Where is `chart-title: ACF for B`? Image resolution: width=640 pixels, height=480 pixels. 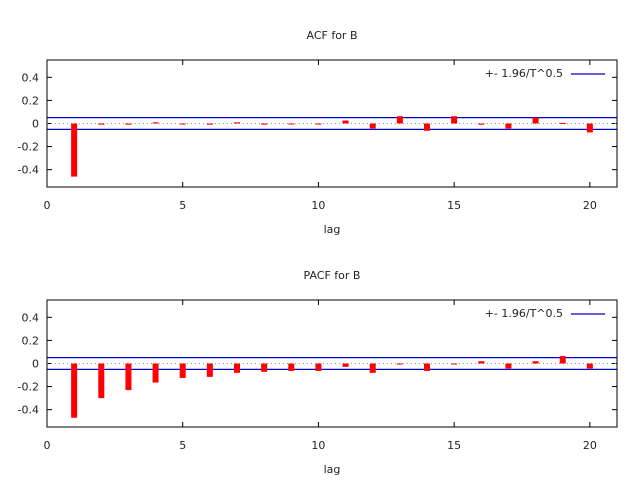
chart-title: ACF for B is located at coordinates (331, 35).